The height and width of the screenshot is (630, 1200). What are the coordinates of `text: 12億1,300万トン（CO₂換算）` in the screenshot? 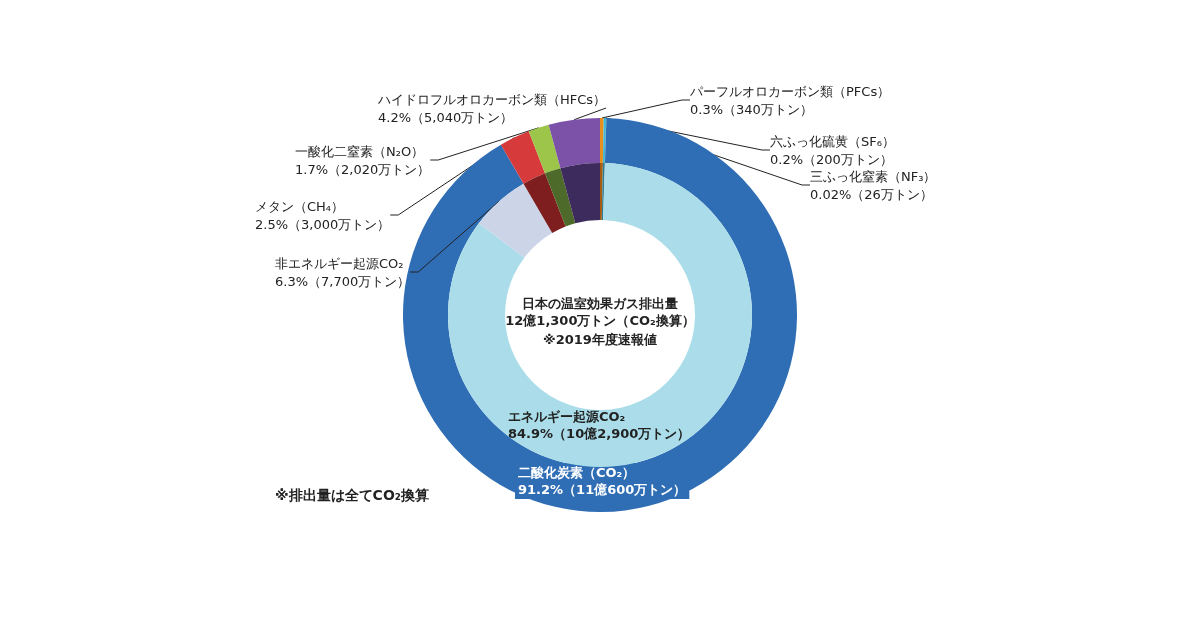 It's located at (600, 320).